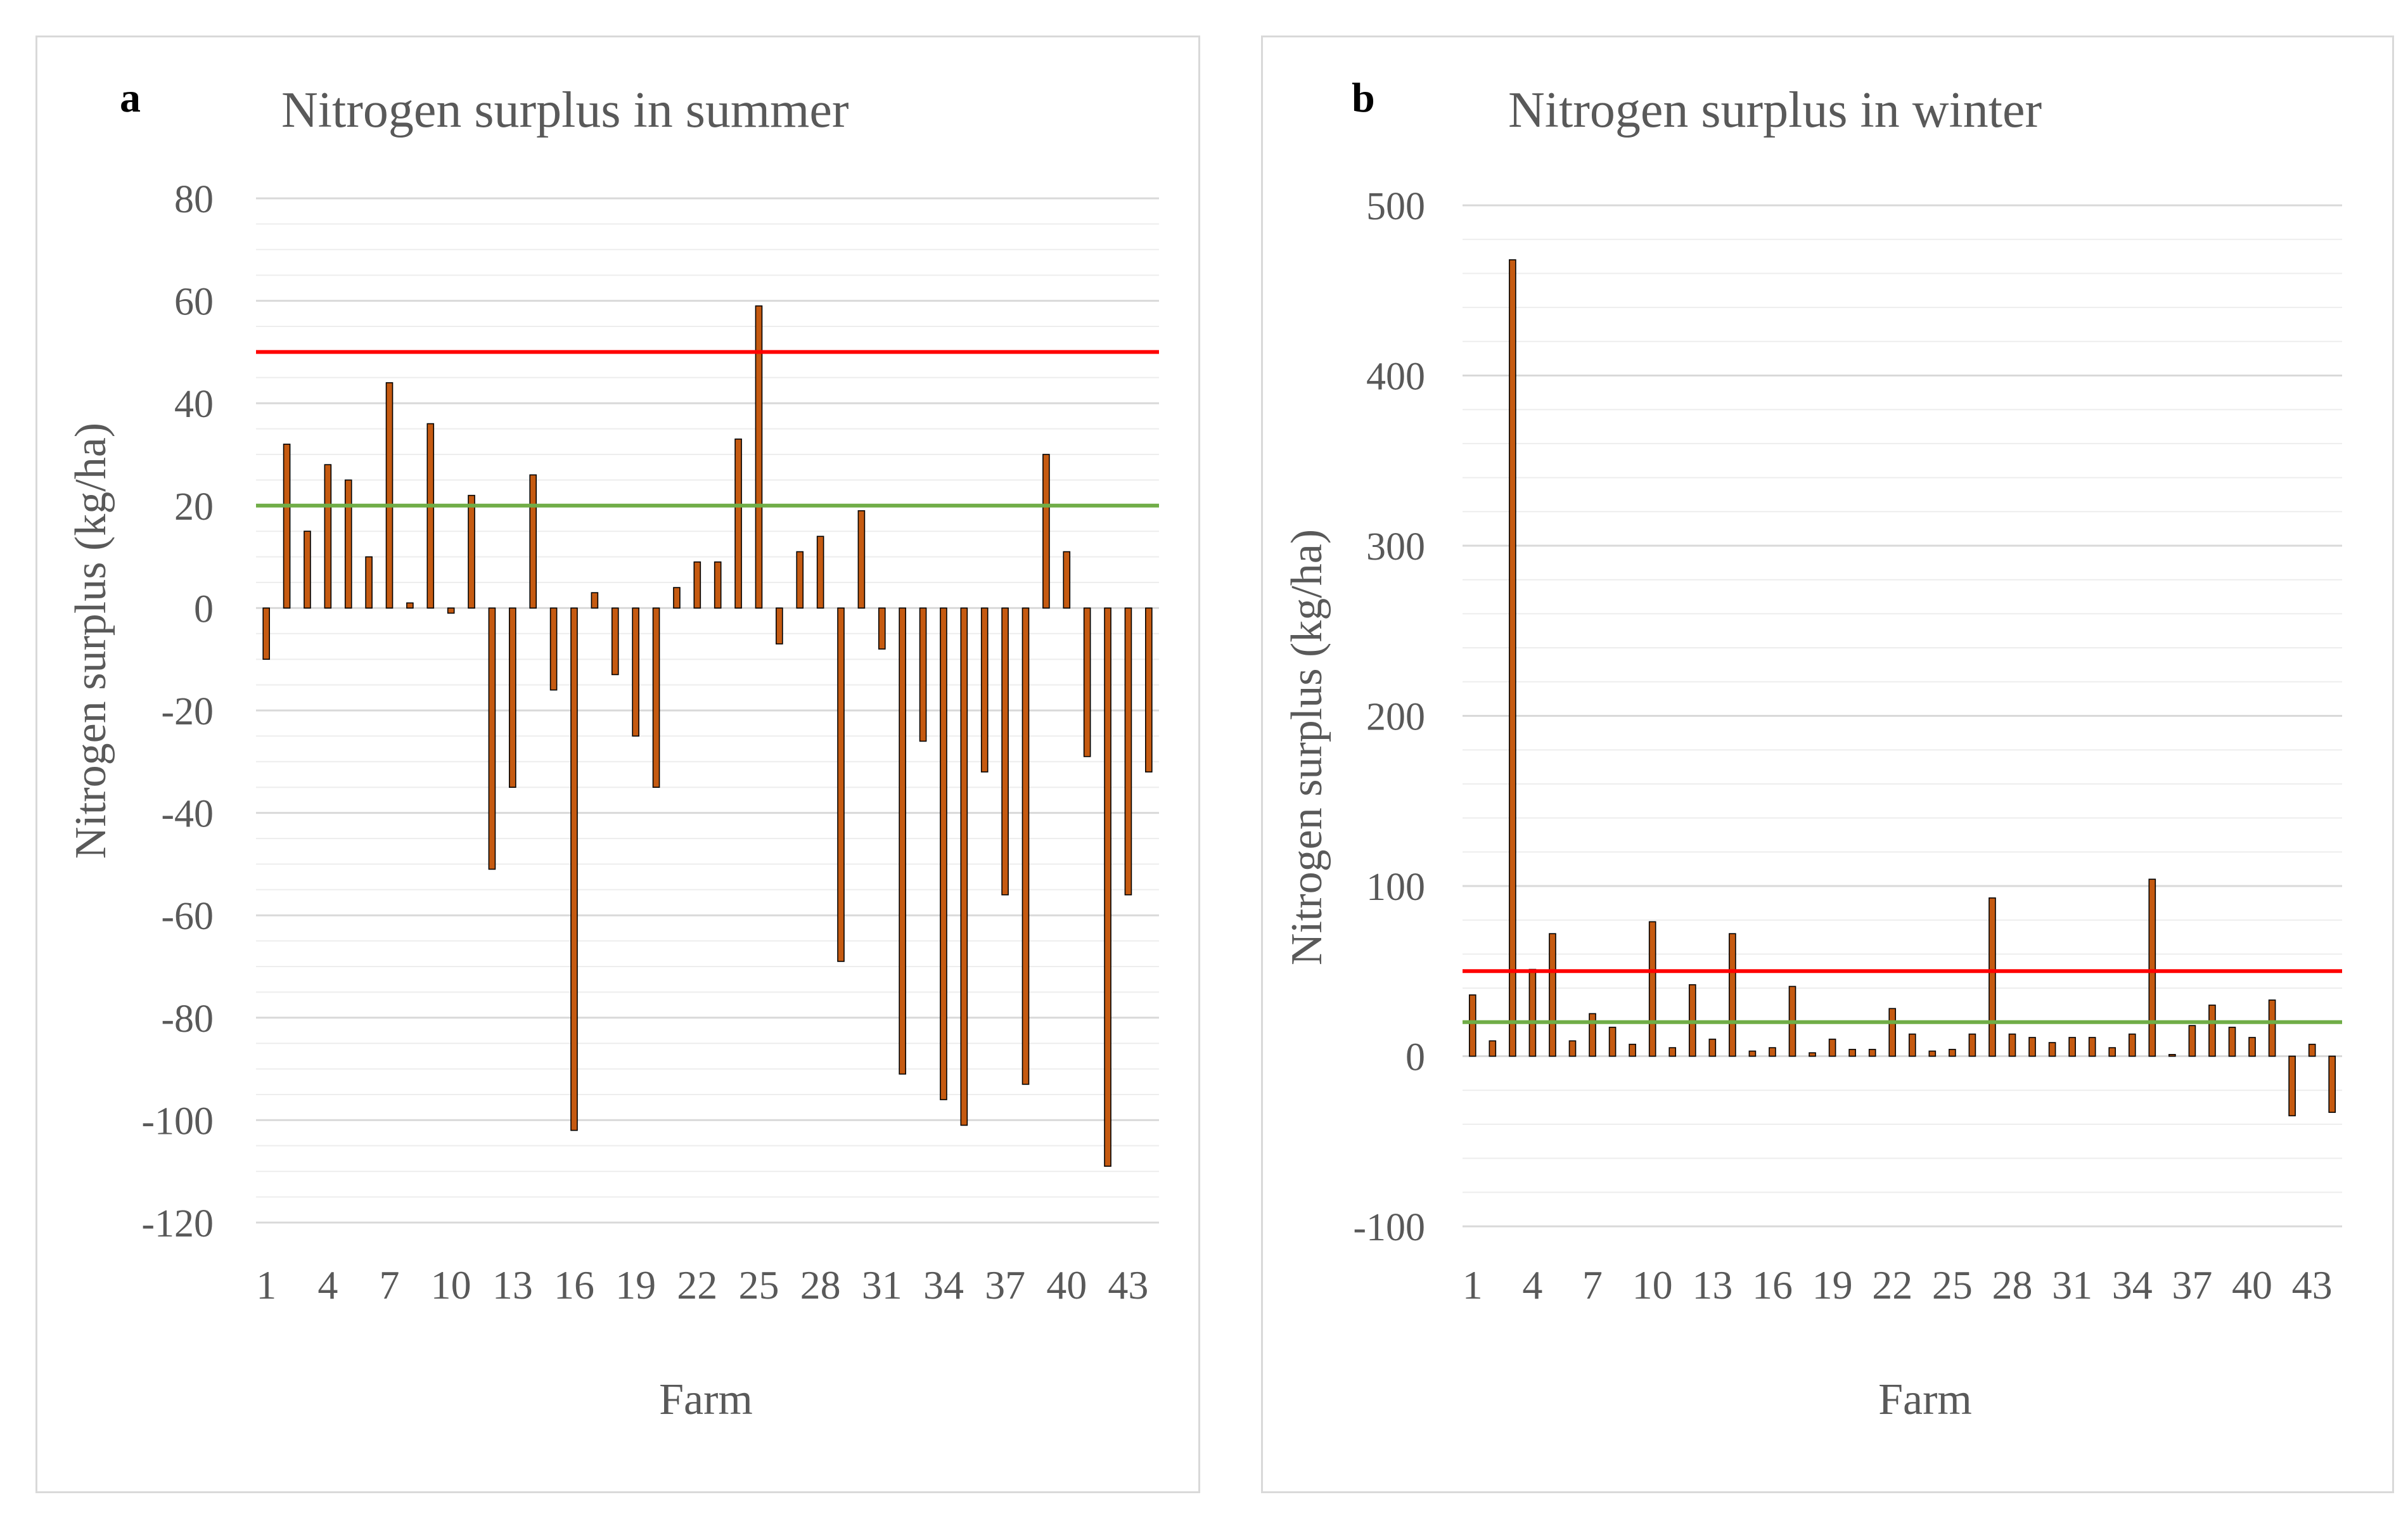 Image resolution: width=2408 pixels, height=1516 pixels. I want to click on bar-farm-27-summer, so click(800, 580).